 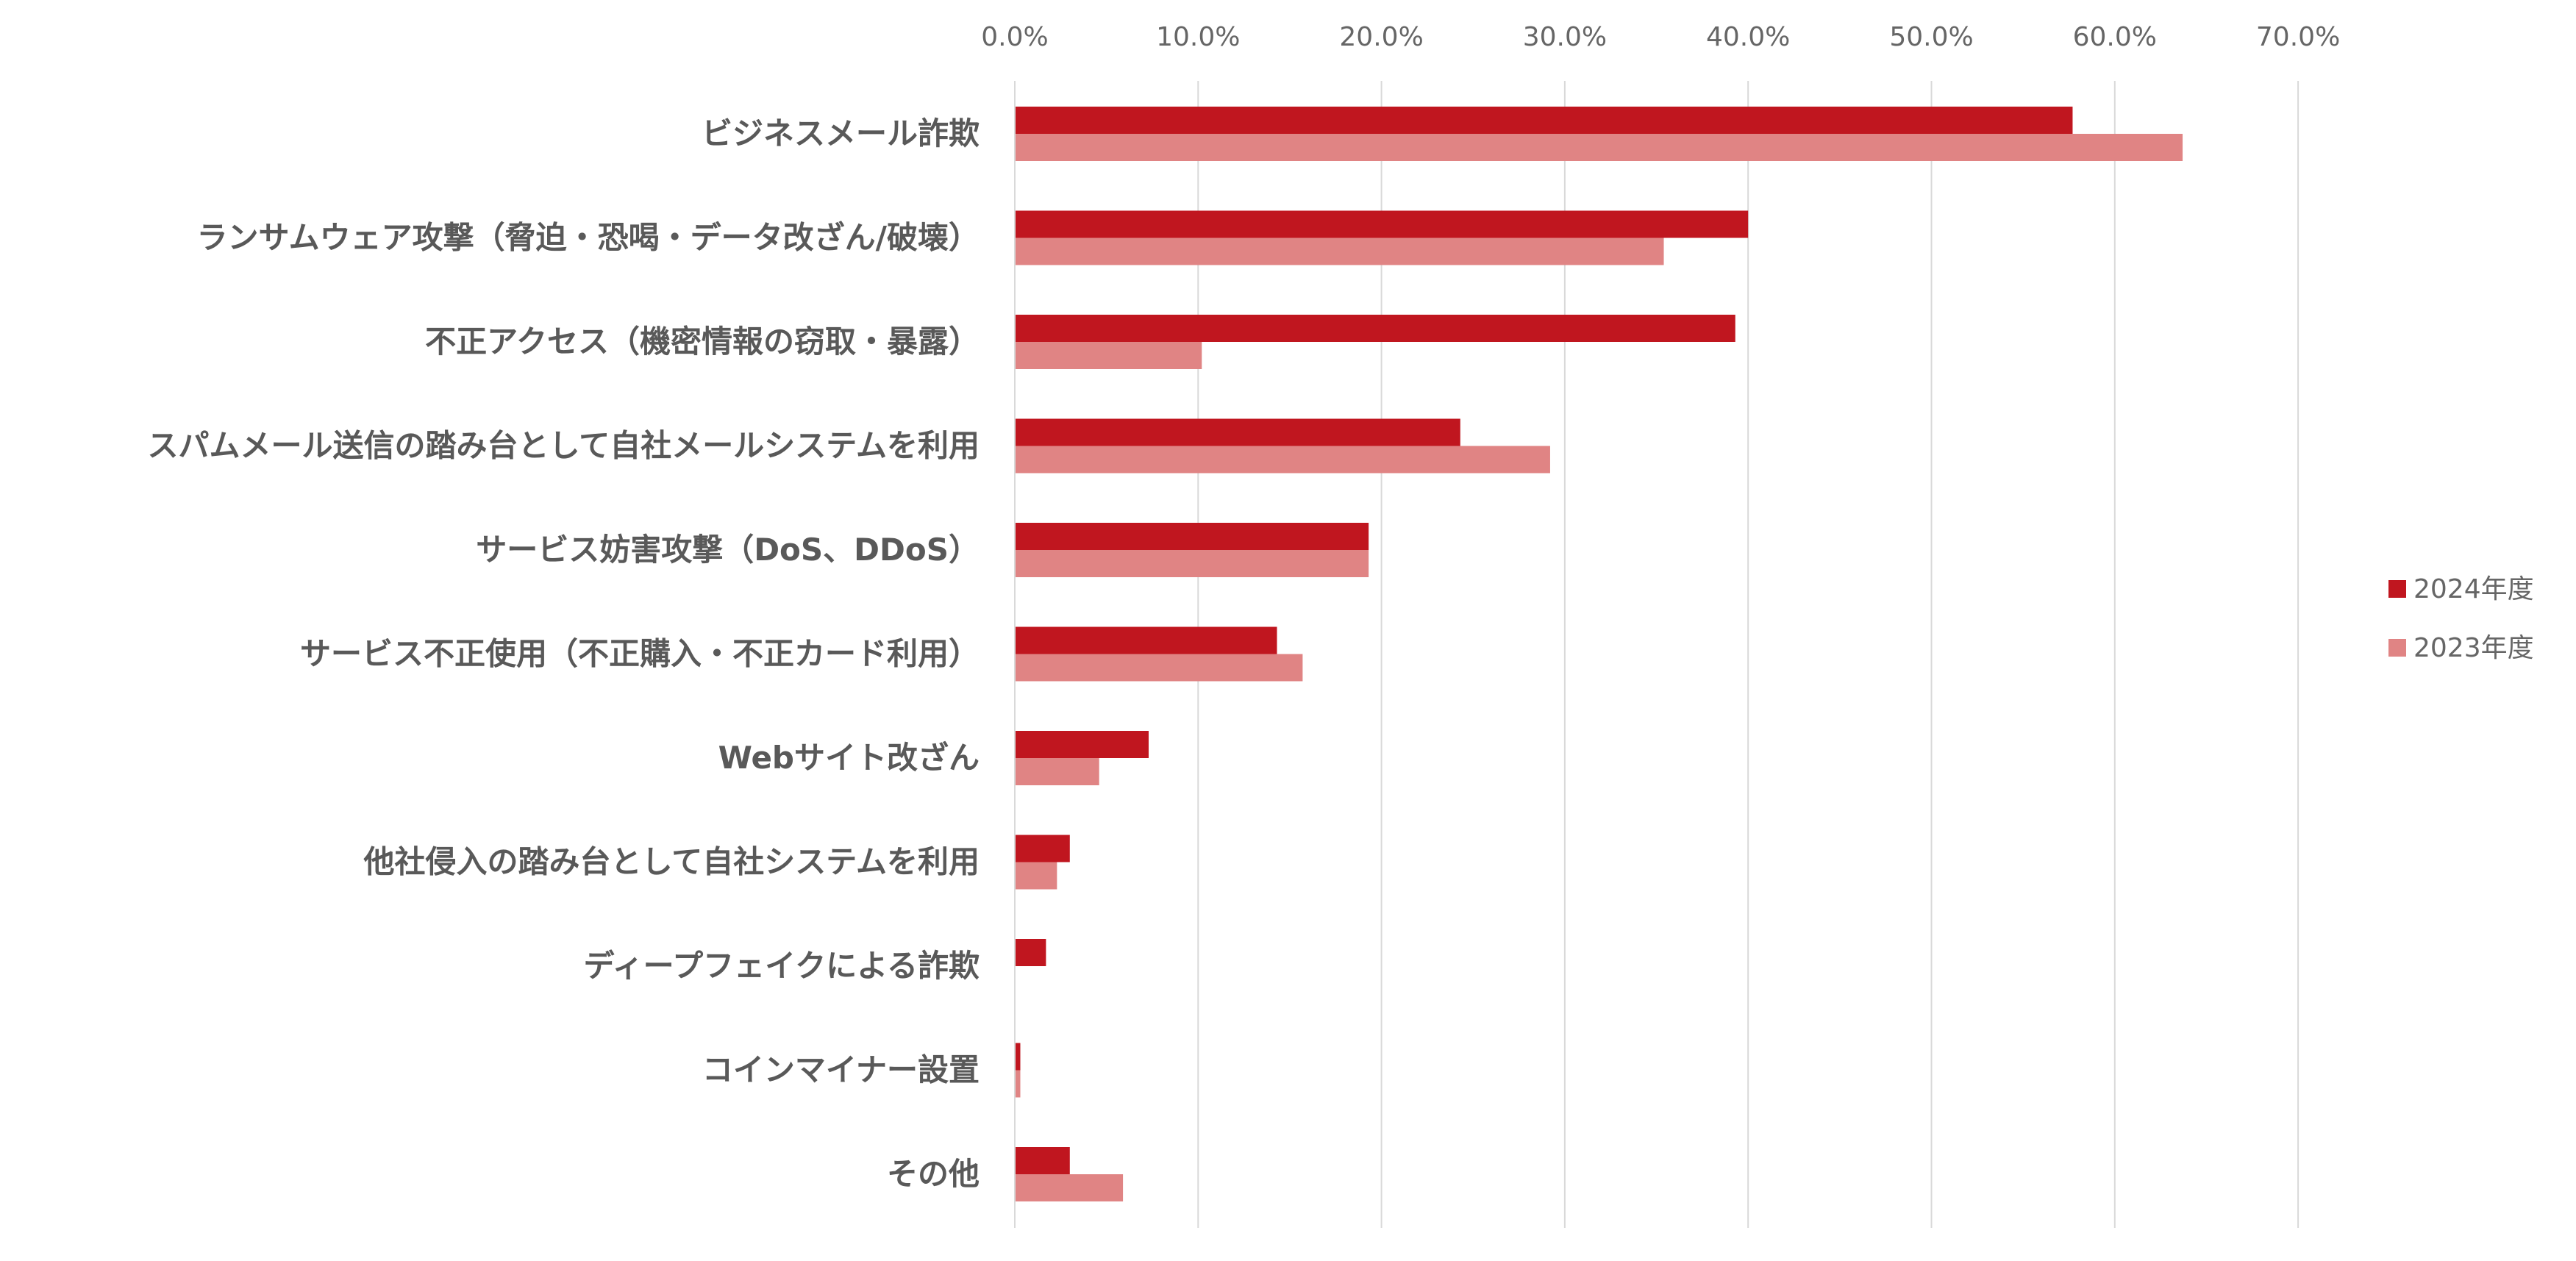 I want to click on legend-label: 2023年度, so click(x=2473, y=648).